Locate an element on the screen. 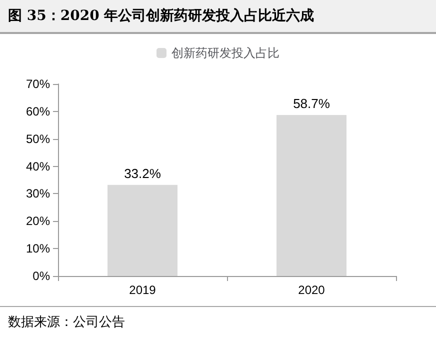 The image size is (436, 344). y-tick-label: 40% is located at coordinates (38, 166).